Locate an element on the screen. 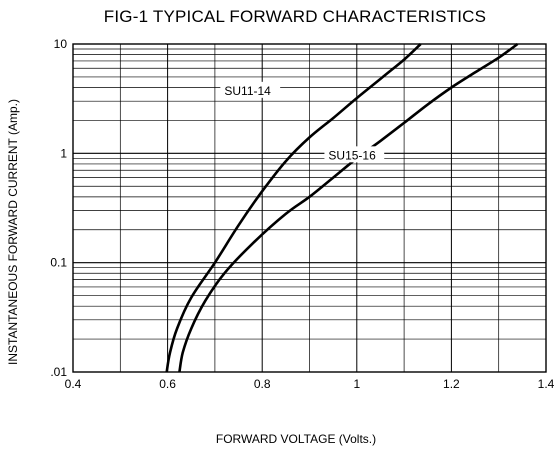 This screenshot has width=558, height=455. chart-title: FIG-1 TYPICAL FORWARD CHARACTERISTICS is located at coordinates (295, 16).